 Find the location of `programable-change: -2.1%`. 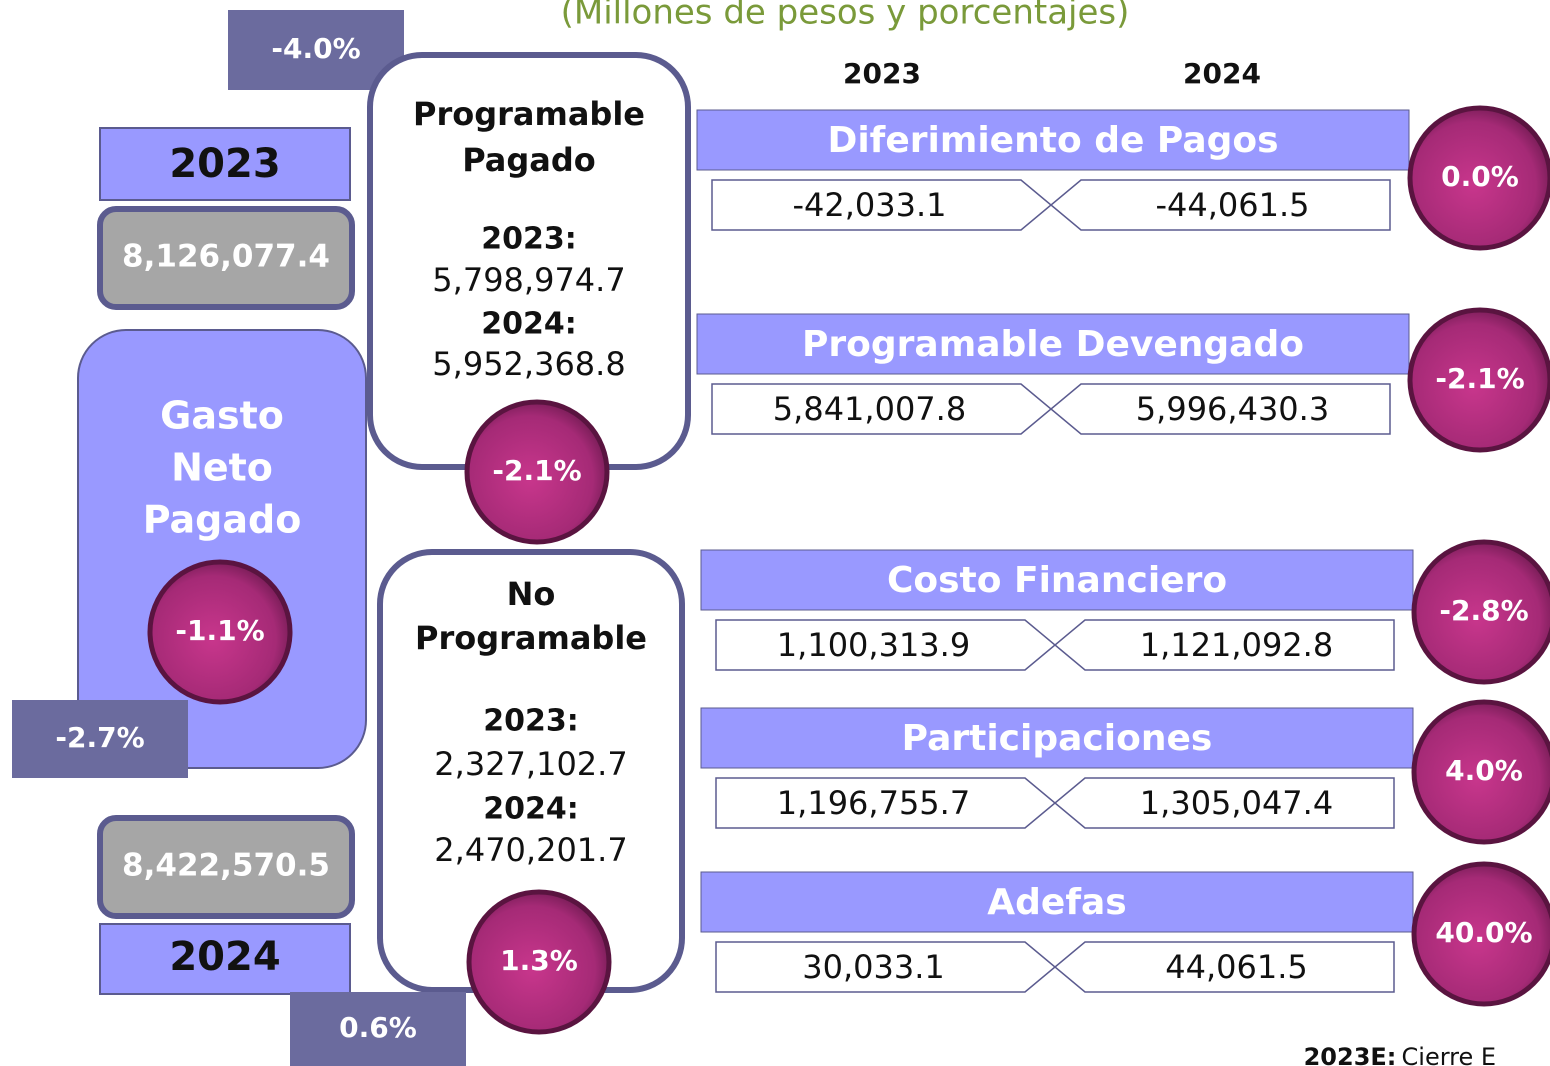

programable-change: -2.1% is located at coordinates (536, 470).